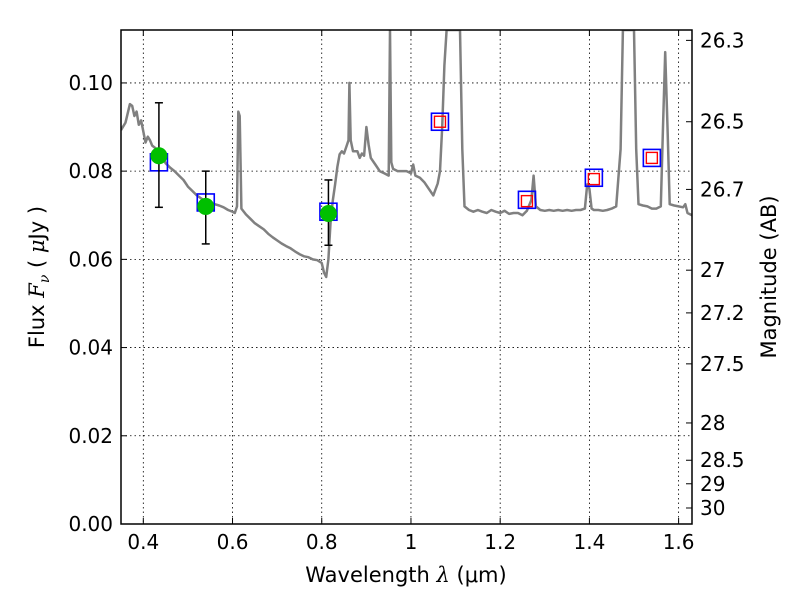 The height and width of the screenshot is (605, 800). I want to click on y-tick-label: 0.04, so click(90, 348).